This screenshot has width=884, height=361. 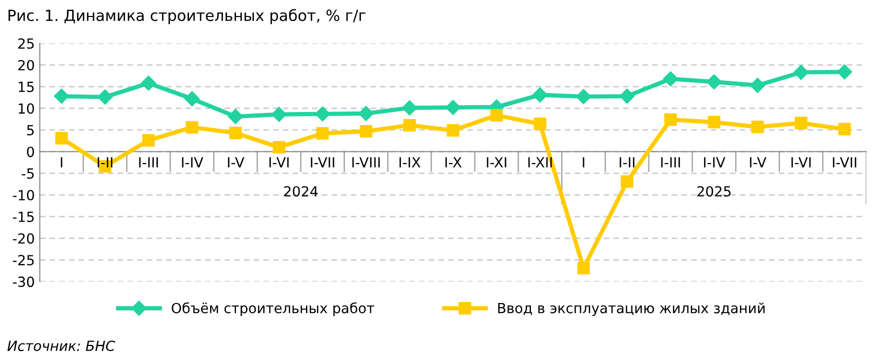 I want to click on legend-label: Объём строительных работ, so click(x=273, y=309).